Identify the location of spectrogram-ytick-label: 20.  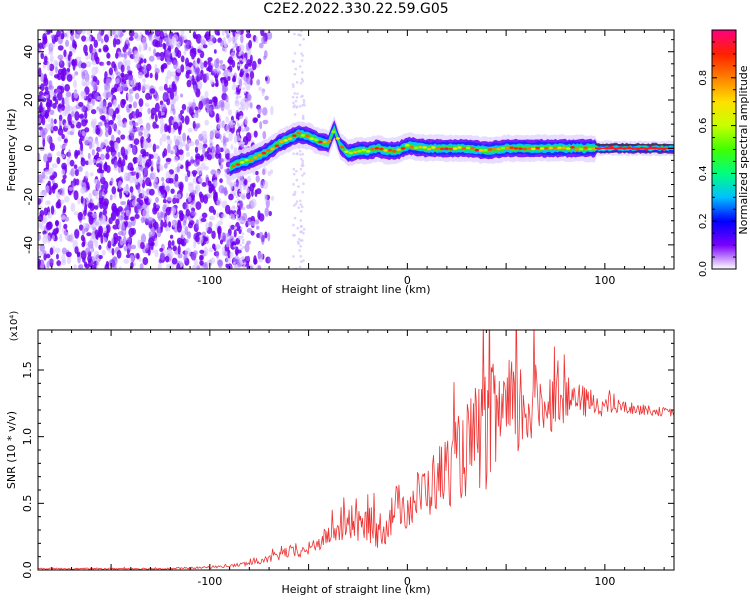
(28, 100).